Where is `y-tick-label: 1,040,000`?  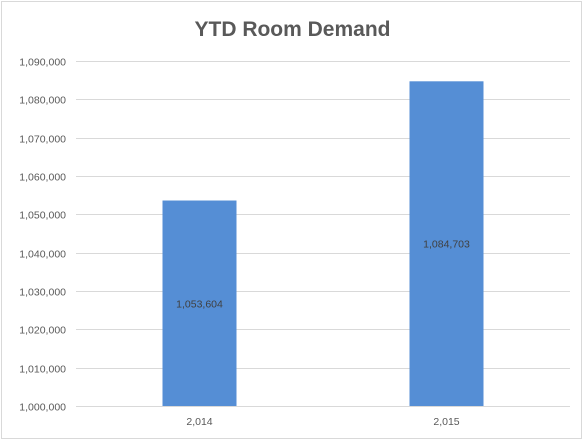 y-tick-label: 1,040,000 is located at coordinates (42, 255).